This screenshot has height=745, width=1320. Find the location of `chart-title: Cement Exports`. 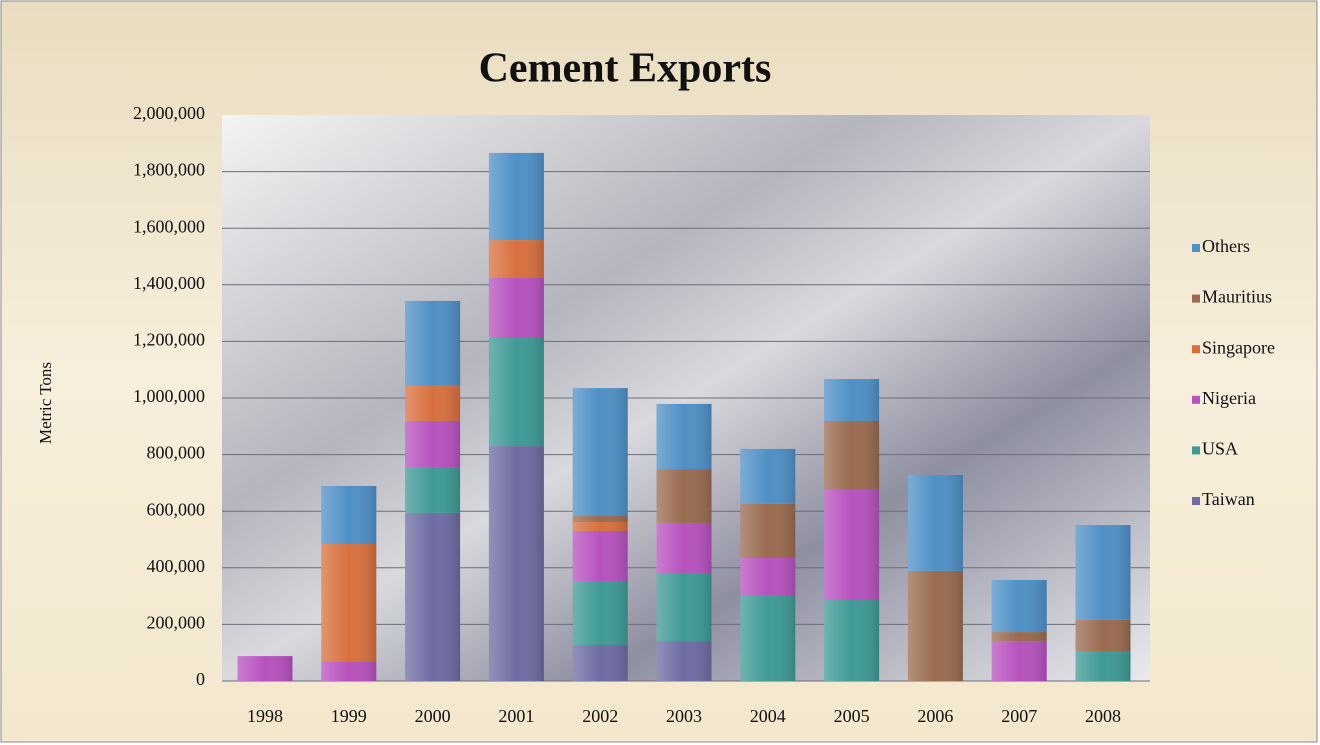

chart-title: Cement Exports is located at coordinates (625, 69).